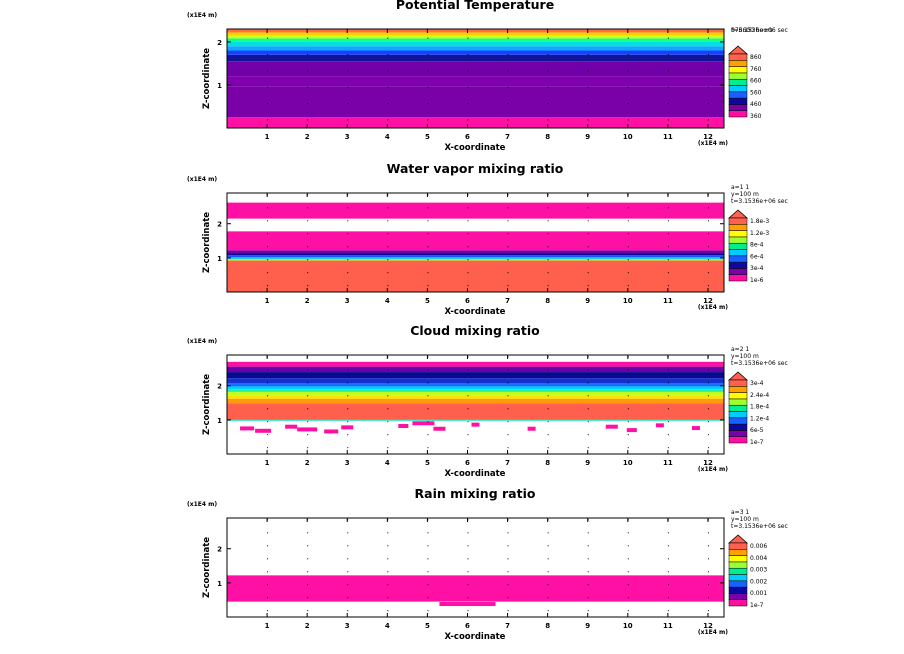 This screenshot has height=654, width=904. I want to click on colorbar-tick-label: 3e-4, so click(757, 383).